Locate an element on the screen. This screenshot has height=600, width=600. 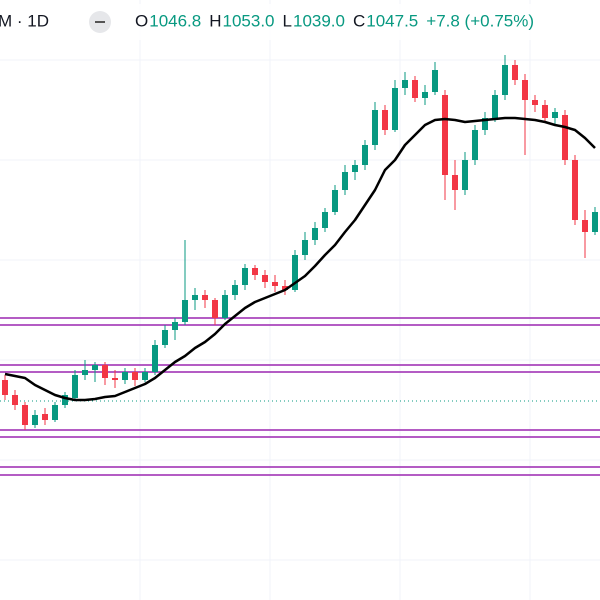
header-h-label: H is located at coordinates (215, 20).